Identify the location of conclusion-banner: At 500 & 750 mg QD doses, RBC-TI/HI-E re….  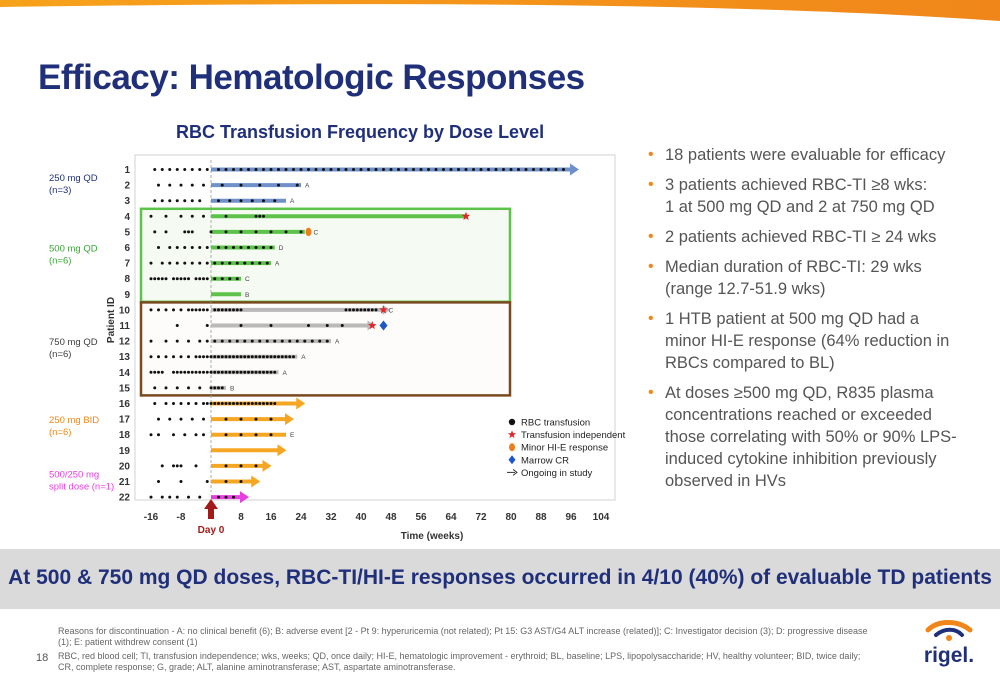
(500, 579).